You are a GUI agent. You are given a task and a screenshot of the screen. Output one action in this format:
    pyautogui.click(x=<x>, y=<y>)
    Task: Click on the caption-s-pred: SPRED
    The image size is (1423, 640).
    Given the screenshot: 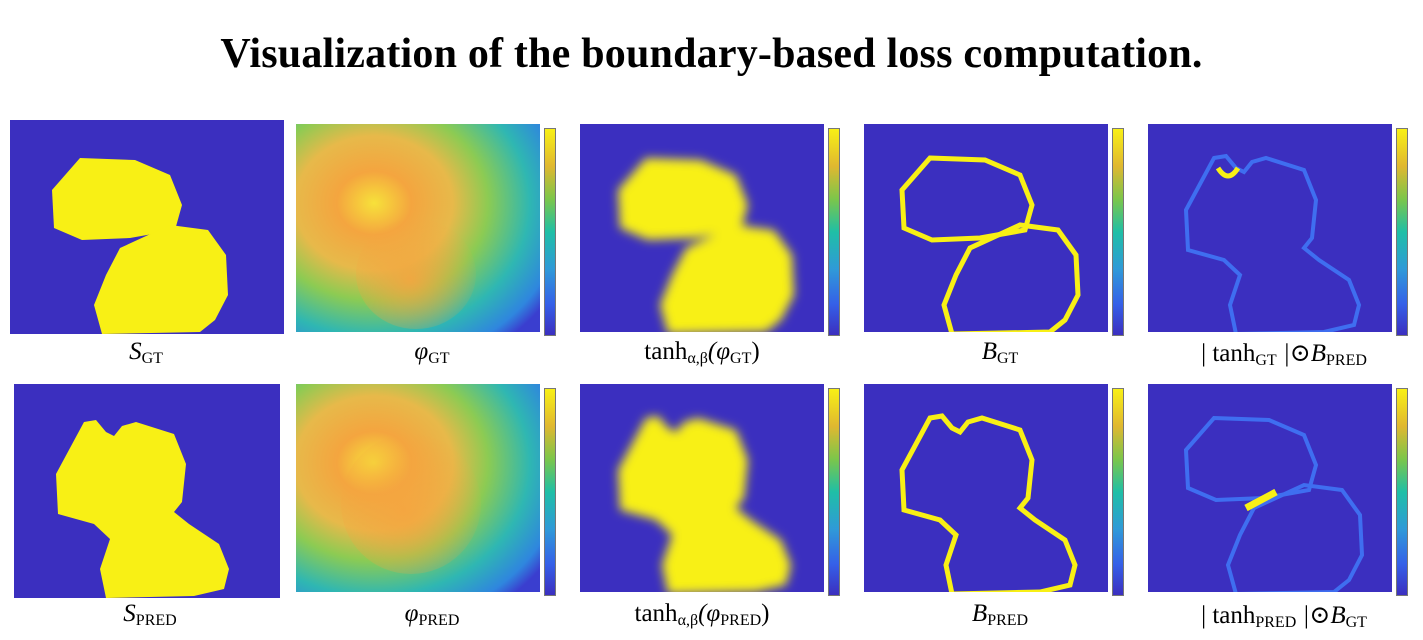 What is the action you would take?
    pyautogui.click(x=150, y=614)
    